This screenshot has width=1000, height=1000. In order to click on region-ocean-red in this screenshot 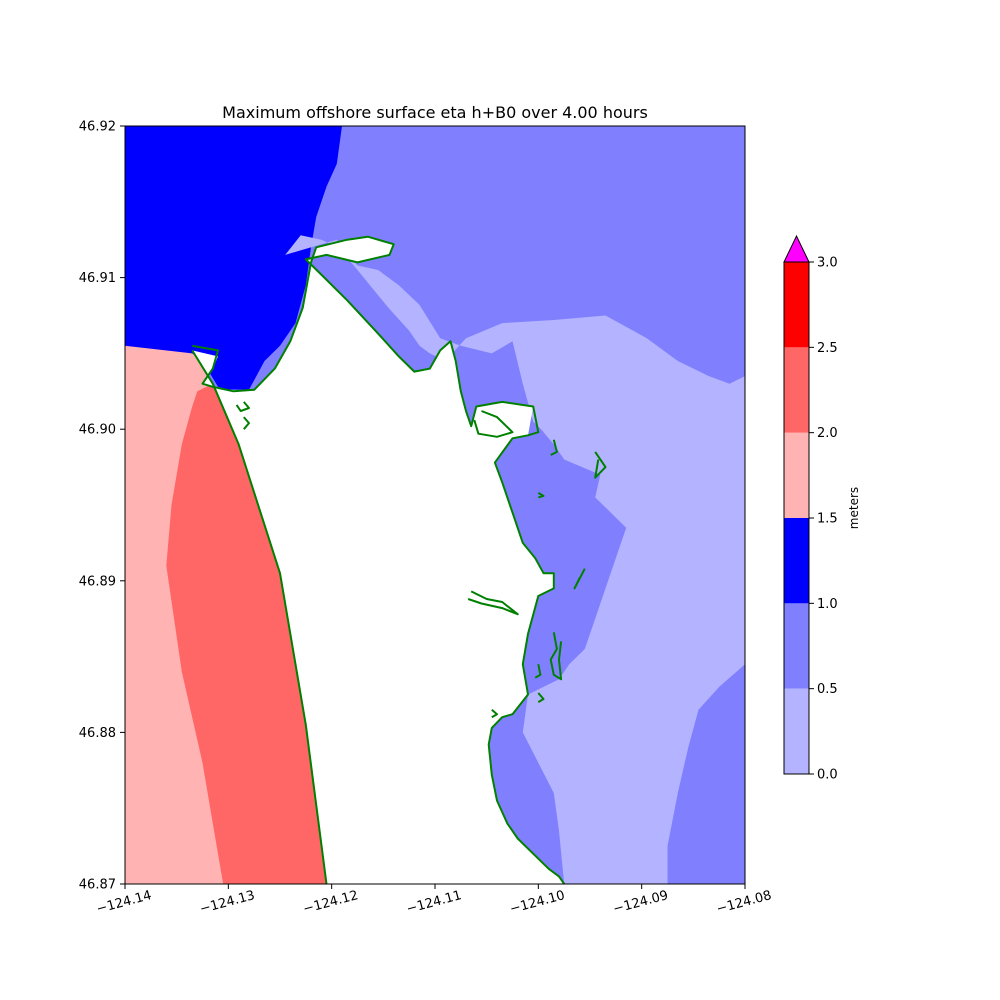, I will do `click(246, 633)`.